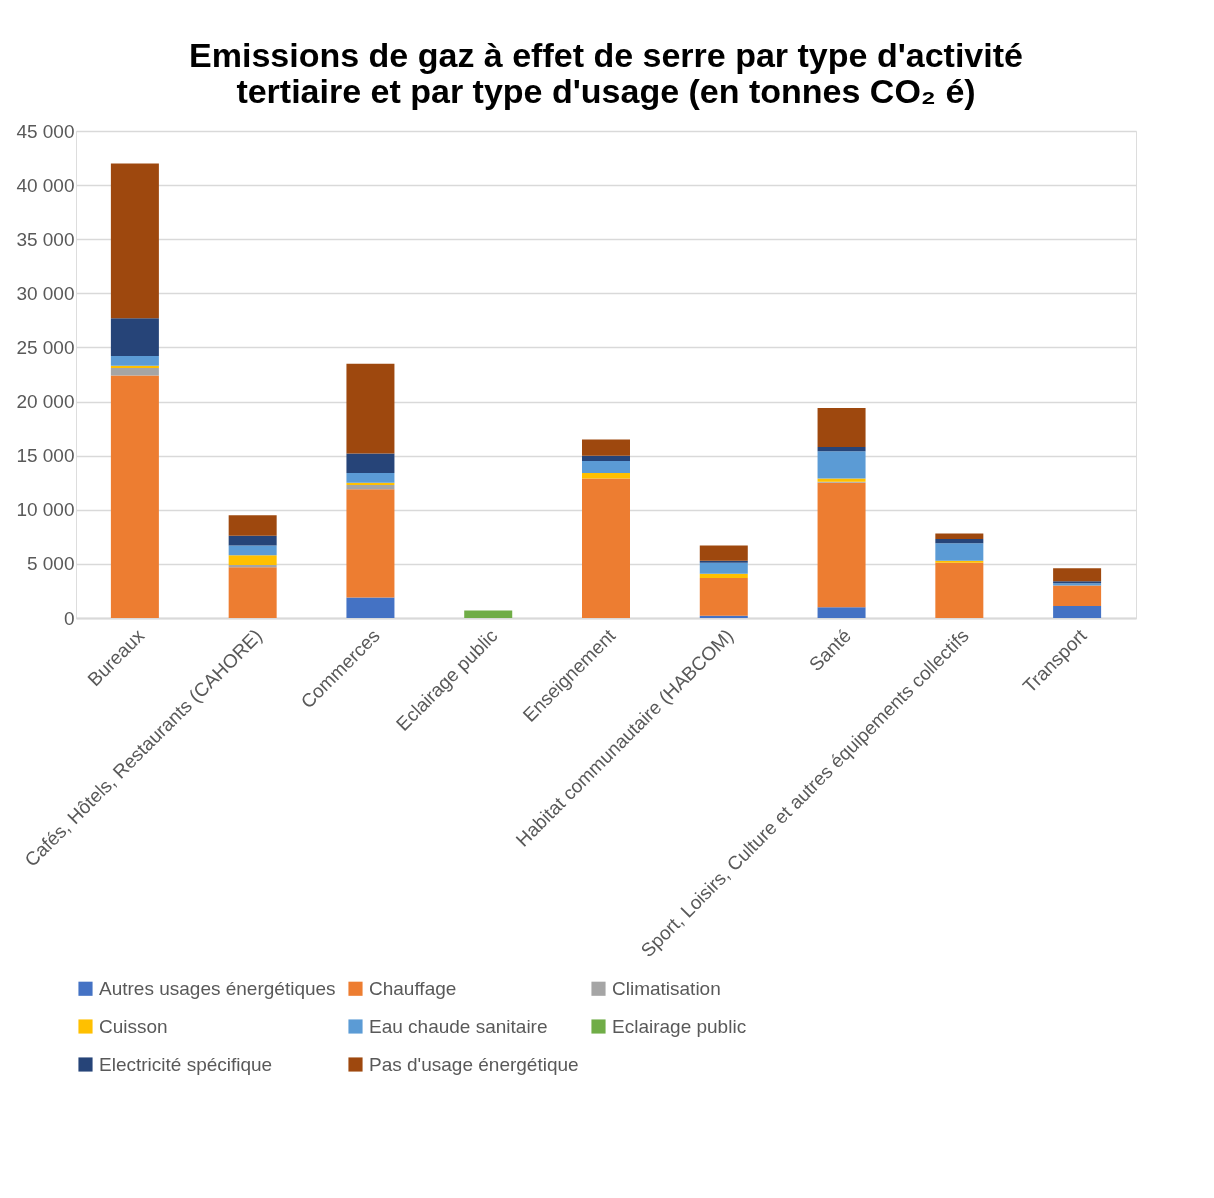  Describe the element at coordinates (45, 347) in the screenshot. I see `y-tick-label: 25 000` at that location.